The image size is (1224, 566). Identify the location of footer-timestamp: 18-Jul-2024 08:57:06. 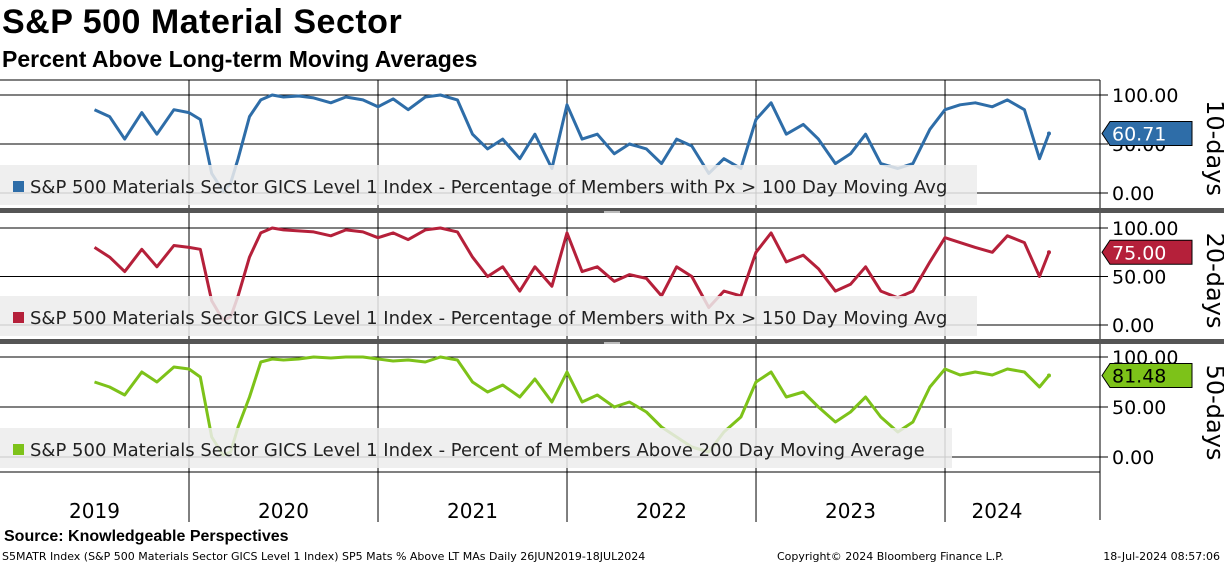
(1161, 556).